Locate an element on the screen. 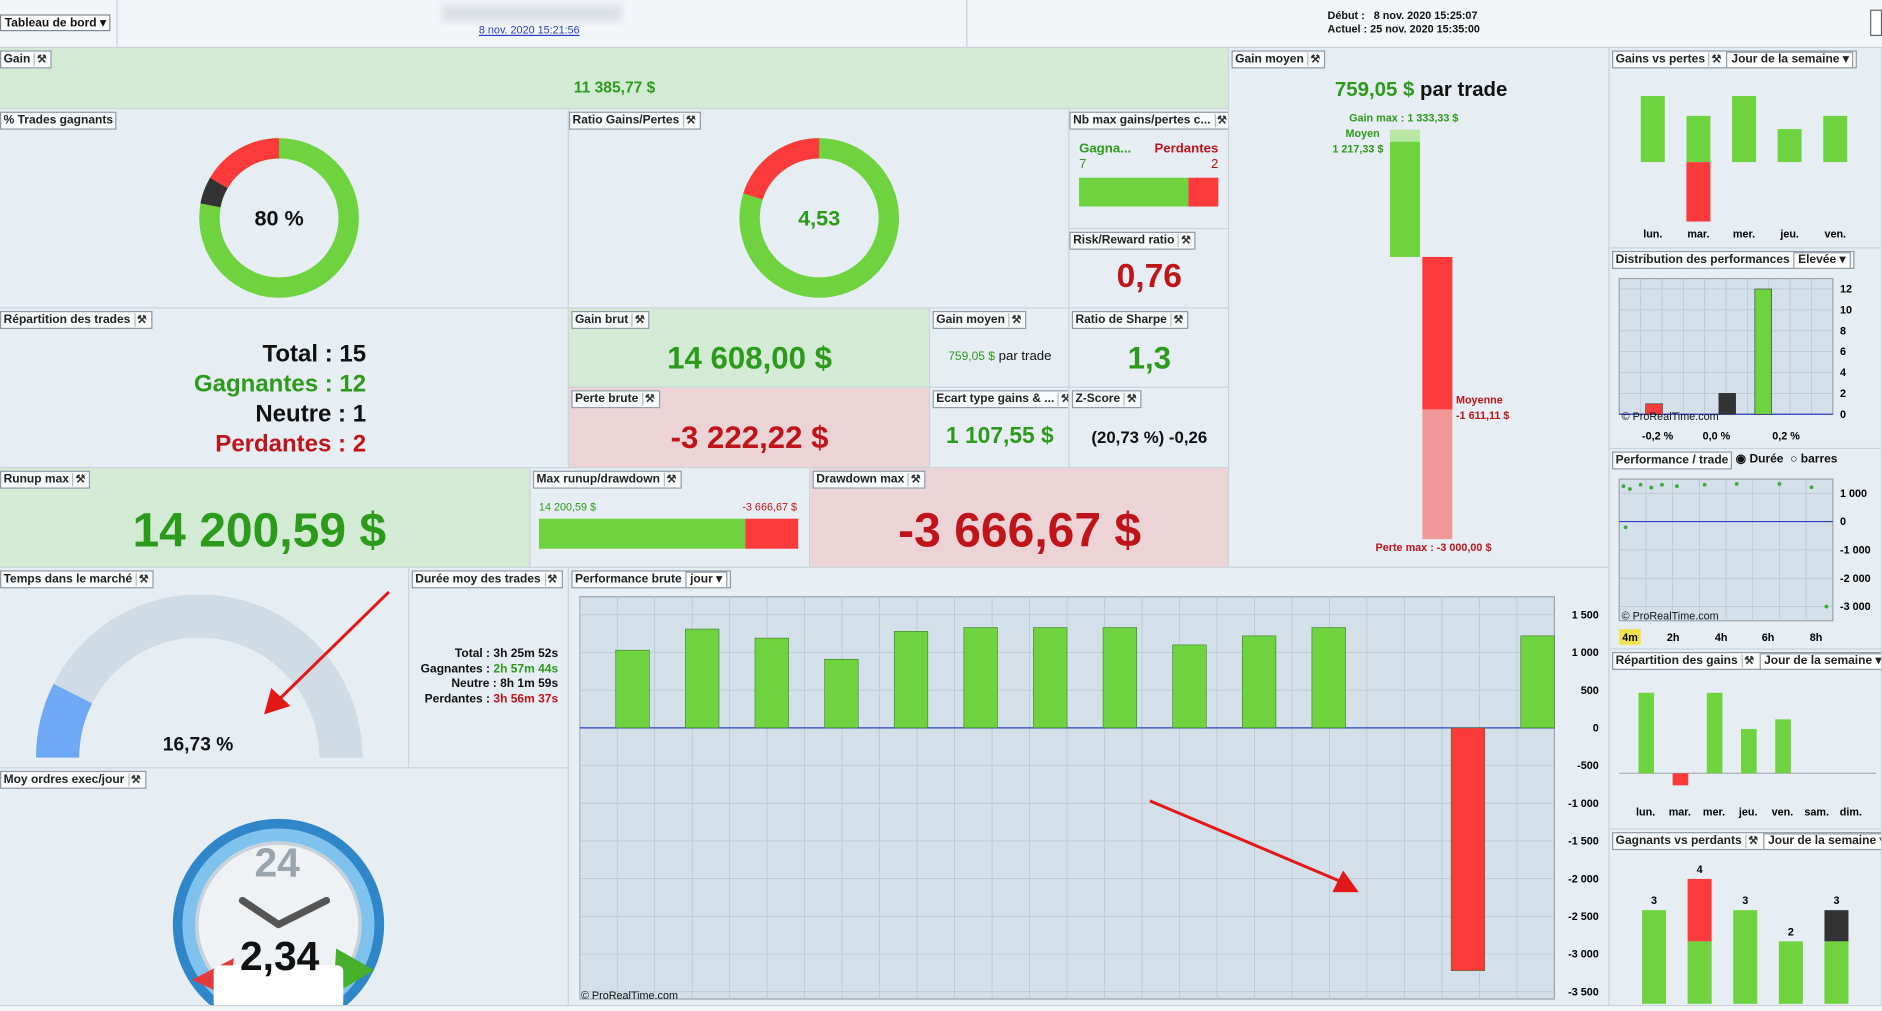 This screenshot has width=1882, height=1011. gvp-x-label: lun. is located at coordinates (1652, 235).